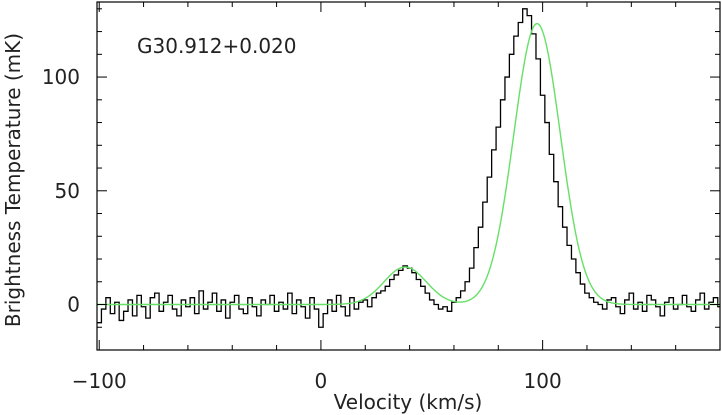  What do you see at coordinates (408, 402) in the screenshot?
I see `x-axis-label: Velocity (km/s)` at bounding box center [408, 402].